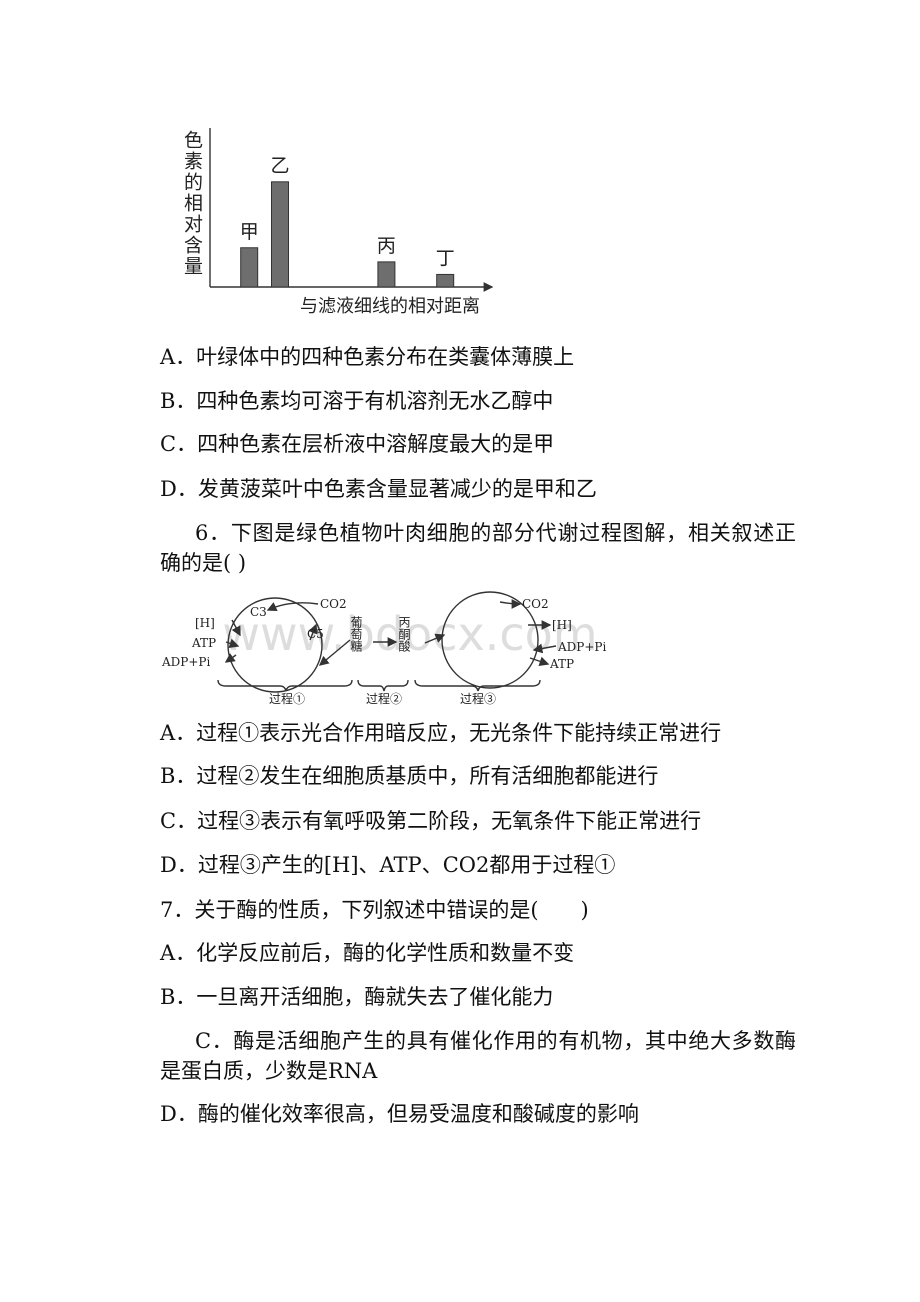 Image resolution: width=920 pixels, height=1302 pixels. What do you see at coordinates (367, 357) in the screenshot?
I see `option: A．叶绿体中的四种色素分布在类囊体薄膜上` at bounding box center [367, 357].